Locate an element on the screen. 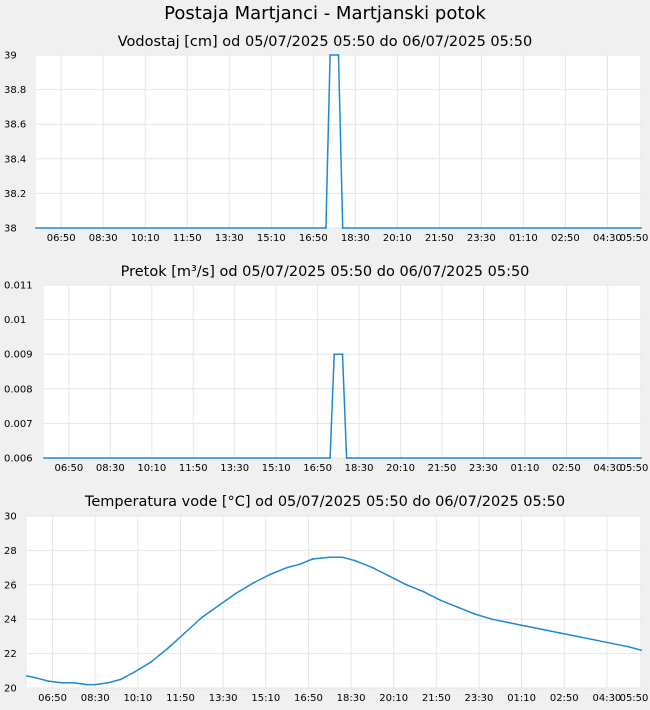  y-tick-label: 38 is located at coordinates (10, 229).